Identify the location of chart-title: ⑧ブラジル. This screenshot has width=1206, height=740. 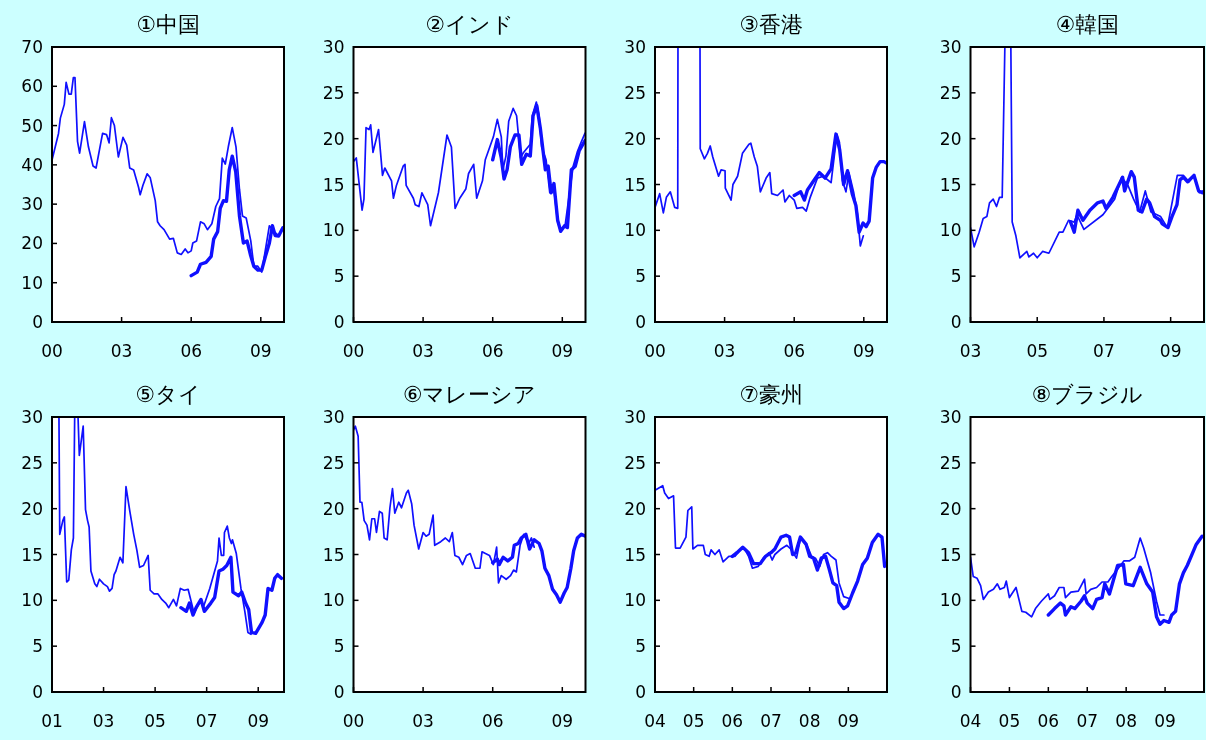
(1087, 394).